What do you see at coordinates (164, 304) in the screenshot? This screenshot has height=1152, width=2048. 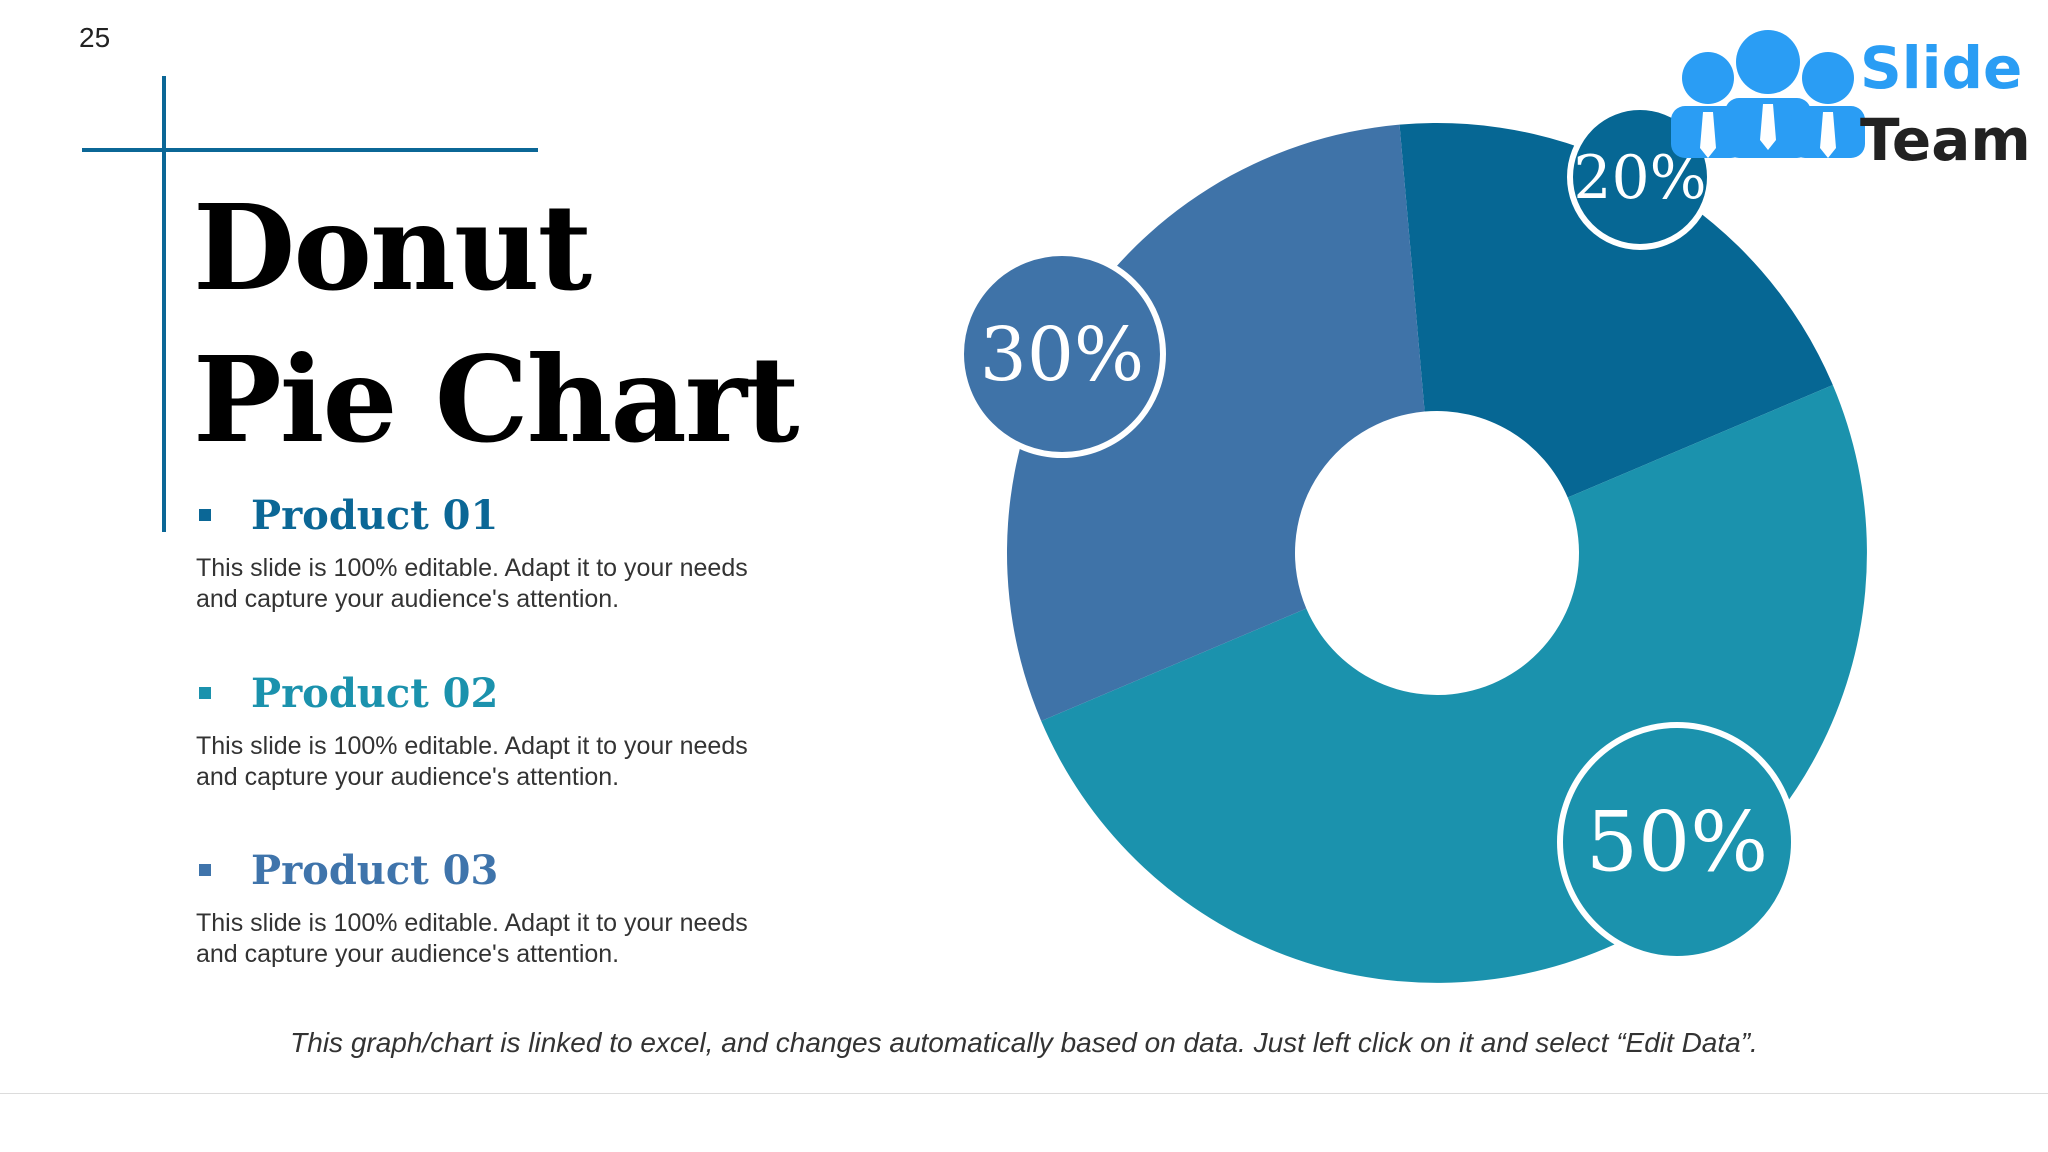 I see `decor-vertical-line` at bounding box center [164, 304].